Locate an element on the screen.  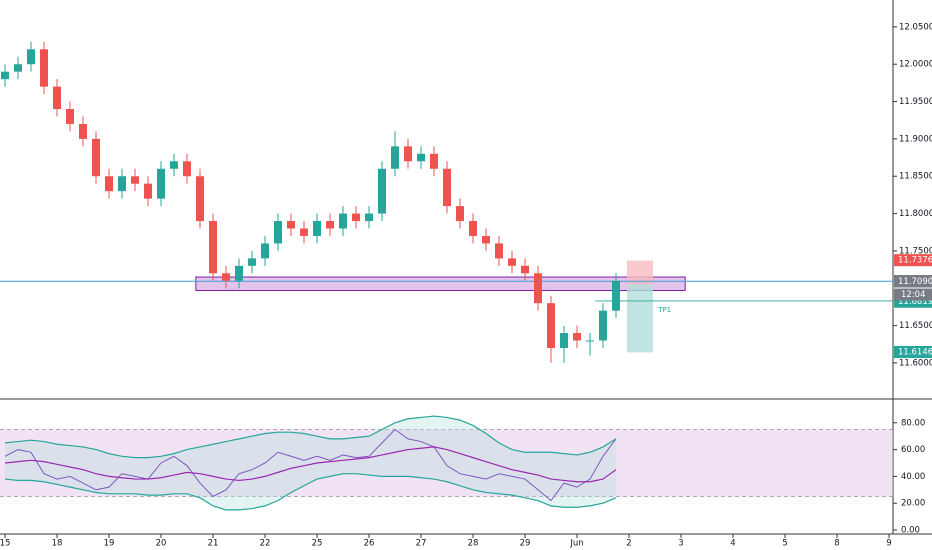
x-tick-label: 15 is located at coordinates (5, 544).